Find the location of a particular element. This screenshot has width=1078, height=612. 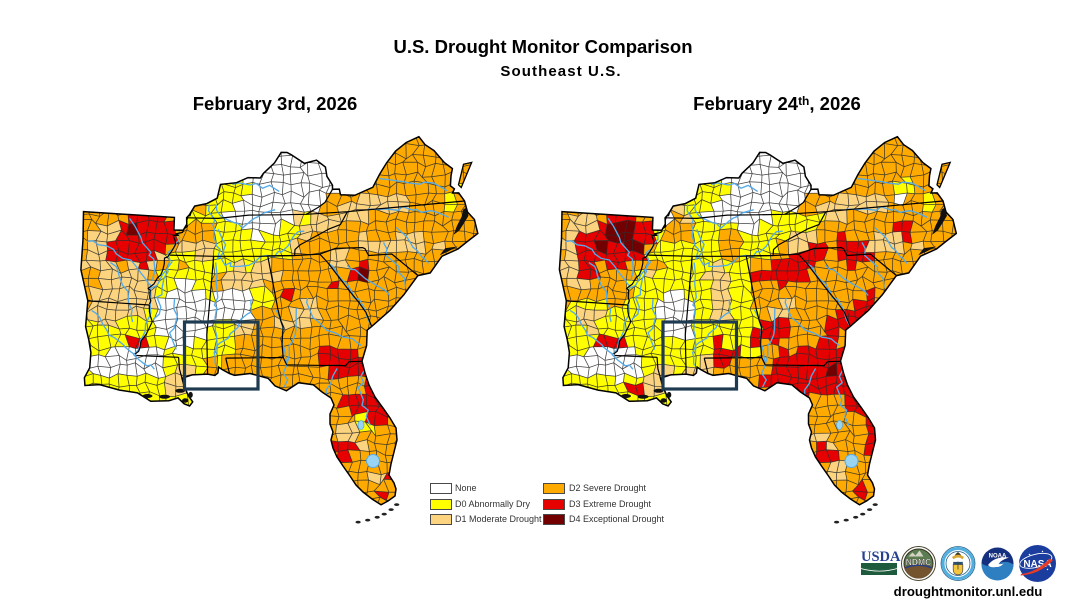

svg-text: NDMC is located at coordinates (919, 562).